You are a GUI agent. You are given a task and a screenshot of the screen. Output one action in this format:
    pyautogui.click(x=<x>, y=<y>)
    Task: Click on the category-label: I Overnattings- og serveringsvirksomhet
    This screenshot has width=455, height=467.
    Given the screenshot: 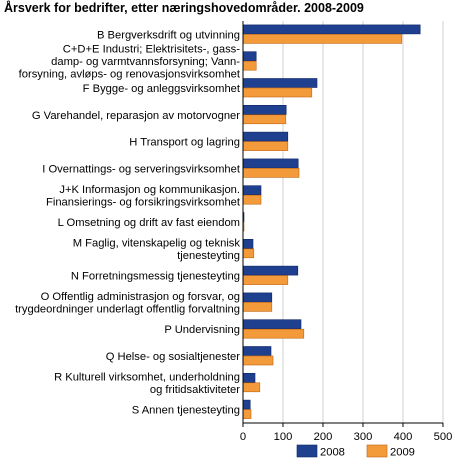 What is the action you would take?
    pyautogui.click(x=141, y=169)
    